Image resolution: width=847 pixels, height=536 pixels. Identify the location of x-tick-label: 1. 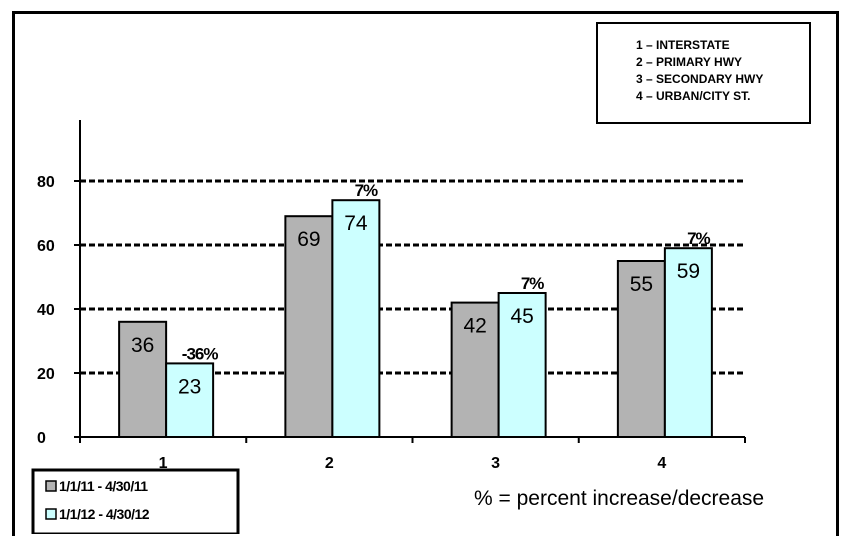
(163, 463).